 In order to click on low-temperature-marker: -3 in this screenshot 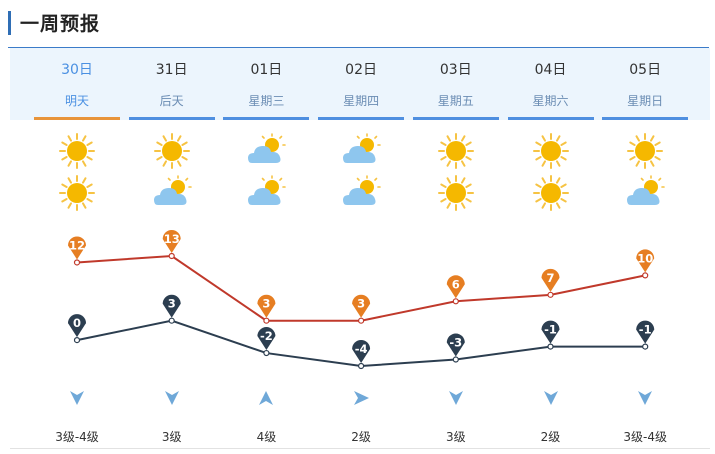, I will do `click(455, 345)`.